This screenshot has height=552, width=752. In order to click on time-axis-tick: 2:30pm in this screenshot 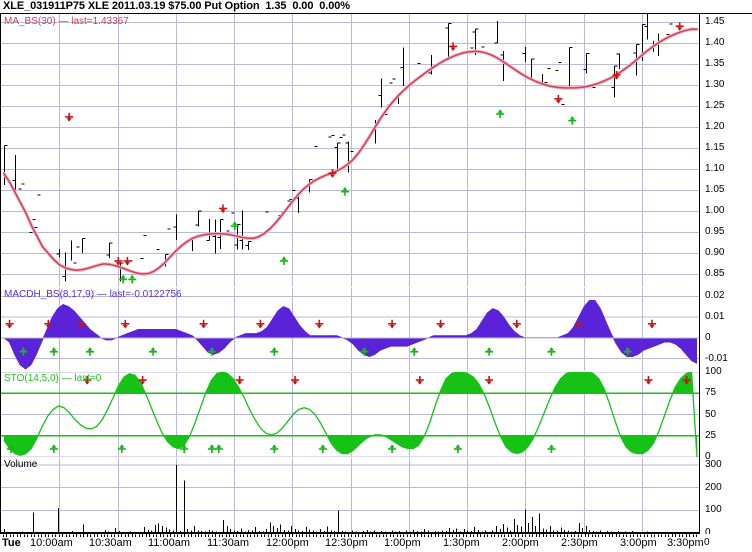, I will do `click(579, 543)`.